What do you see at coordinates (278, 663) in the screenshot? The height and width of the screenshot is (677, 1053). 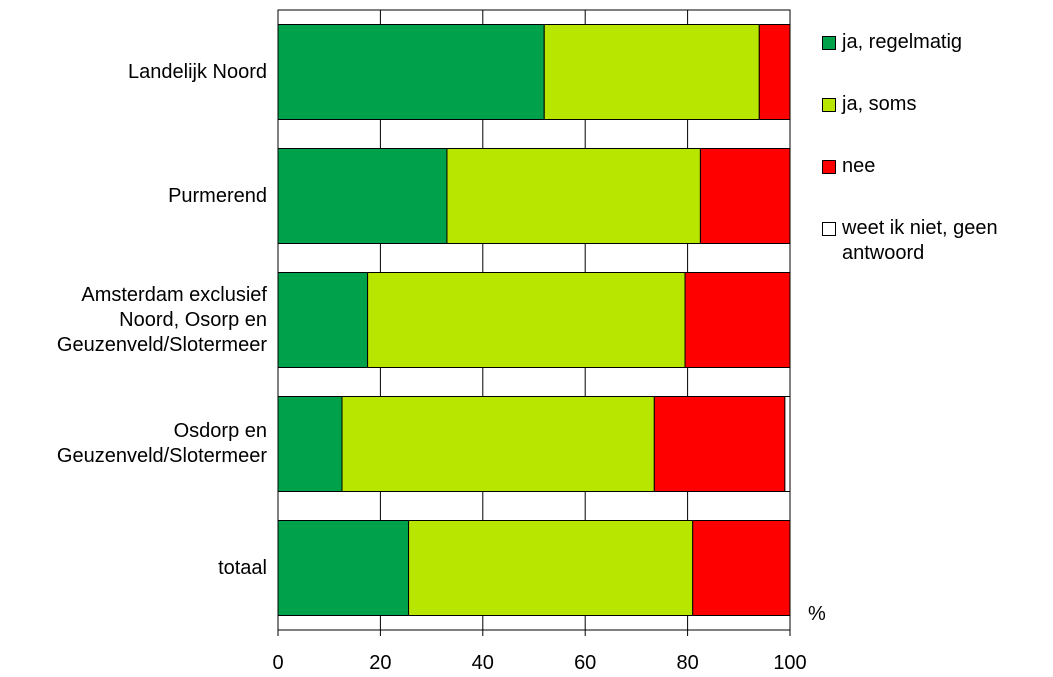 I see `x-tick-label-0: 0` at bounding box center [278, 663].